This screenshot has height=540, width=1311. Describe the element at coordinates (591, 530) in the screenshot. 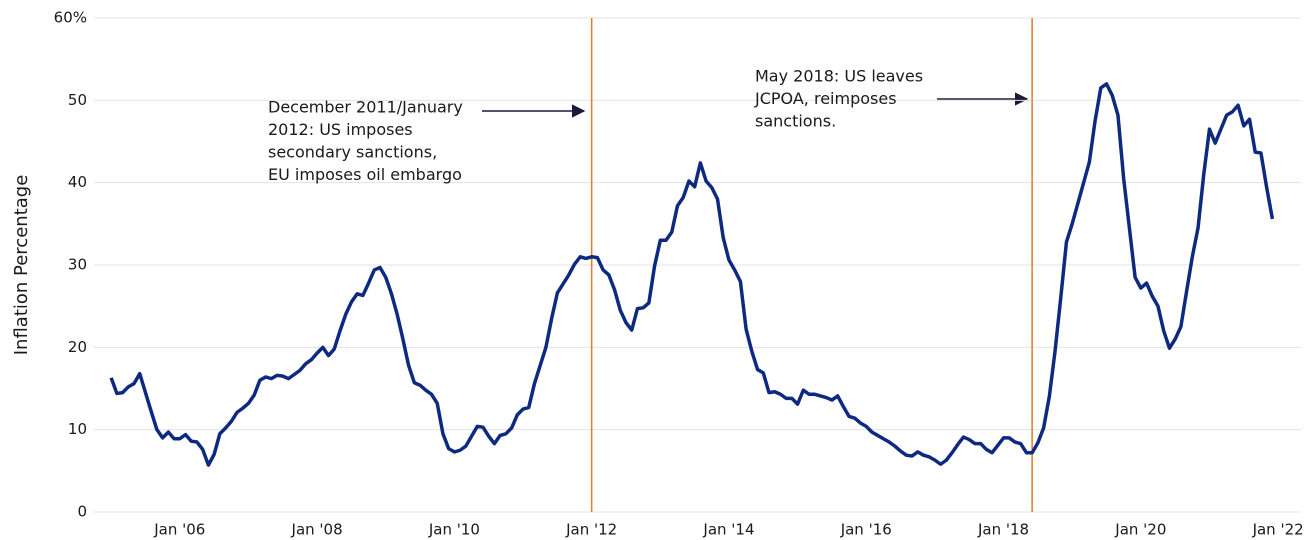

I see `x-tick-label: Jan '12` at that location.